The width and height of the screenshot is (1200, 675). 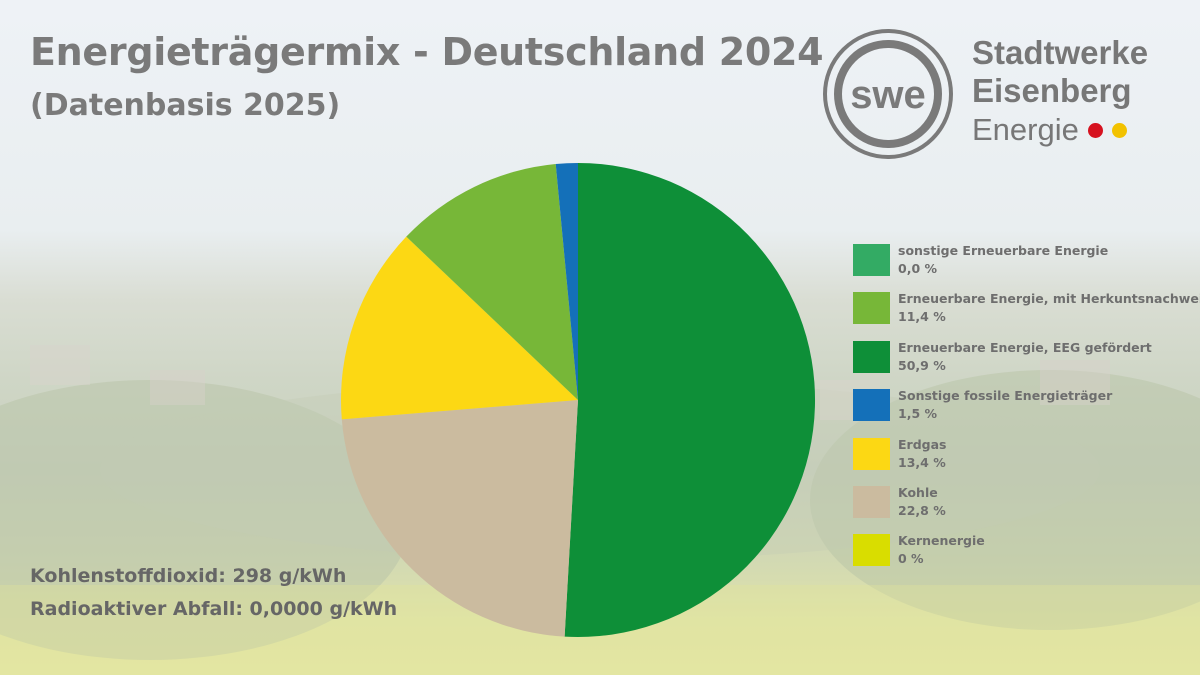 I want to click on co2-emission-text: Kohlenstoffdioxid: 298 g/kWh, so click(x=188, y=576).